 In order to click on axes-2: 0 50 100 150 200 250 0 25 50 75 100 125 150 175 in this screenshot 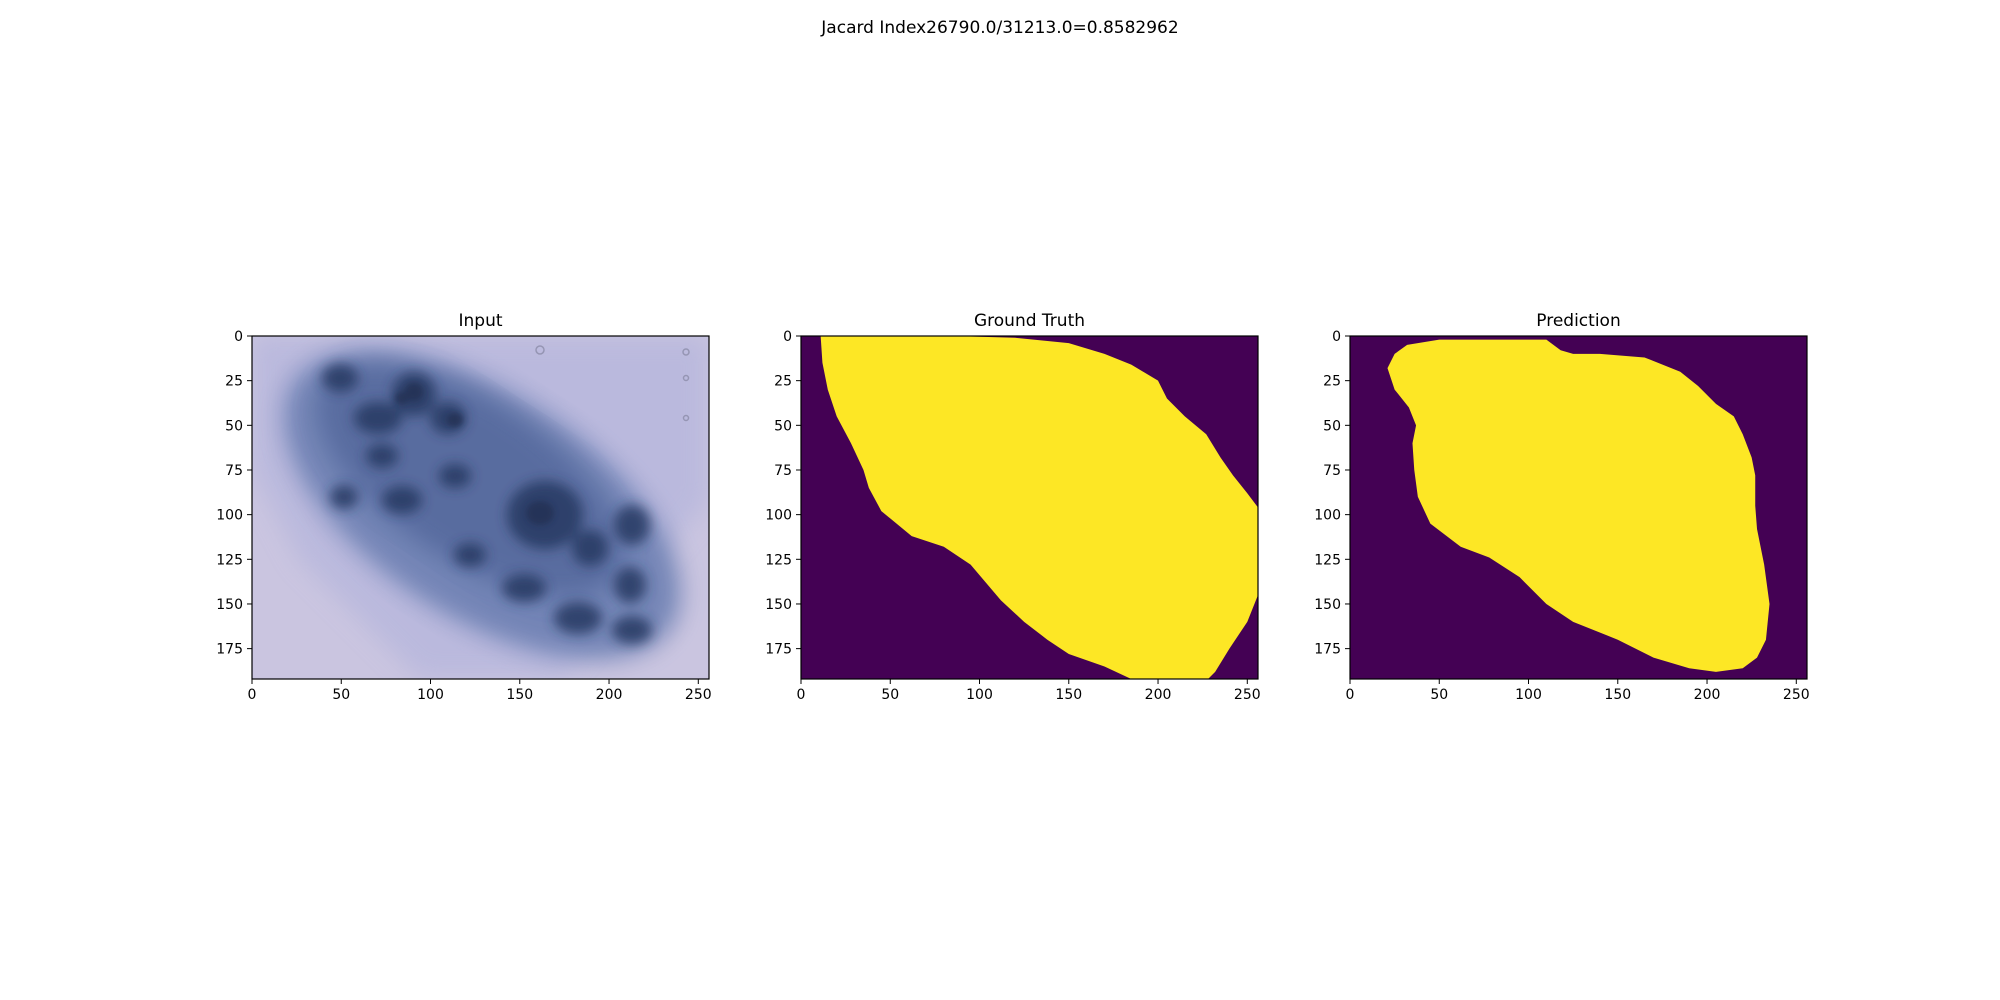, I will do `click(1561, 516)`.